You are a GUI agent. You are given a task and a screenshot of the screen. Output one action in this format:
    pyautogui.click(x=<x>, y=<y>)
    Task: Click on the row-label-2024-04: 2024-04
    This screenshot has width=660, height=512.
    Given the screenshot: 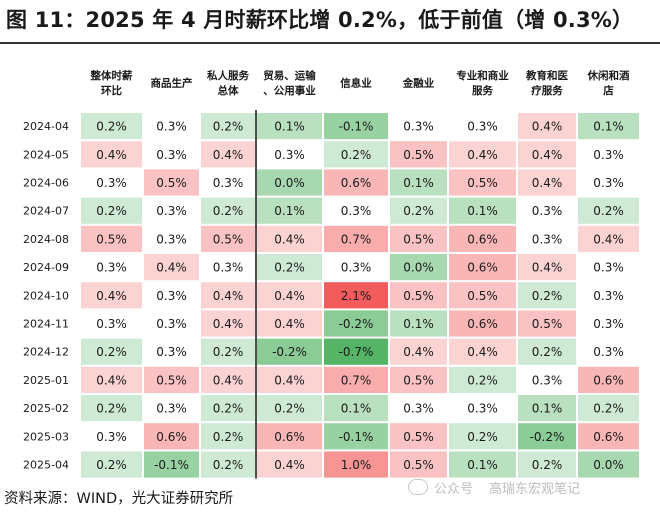 What is the action you would take?
    pyautogui.click(x=46, y=126)
    